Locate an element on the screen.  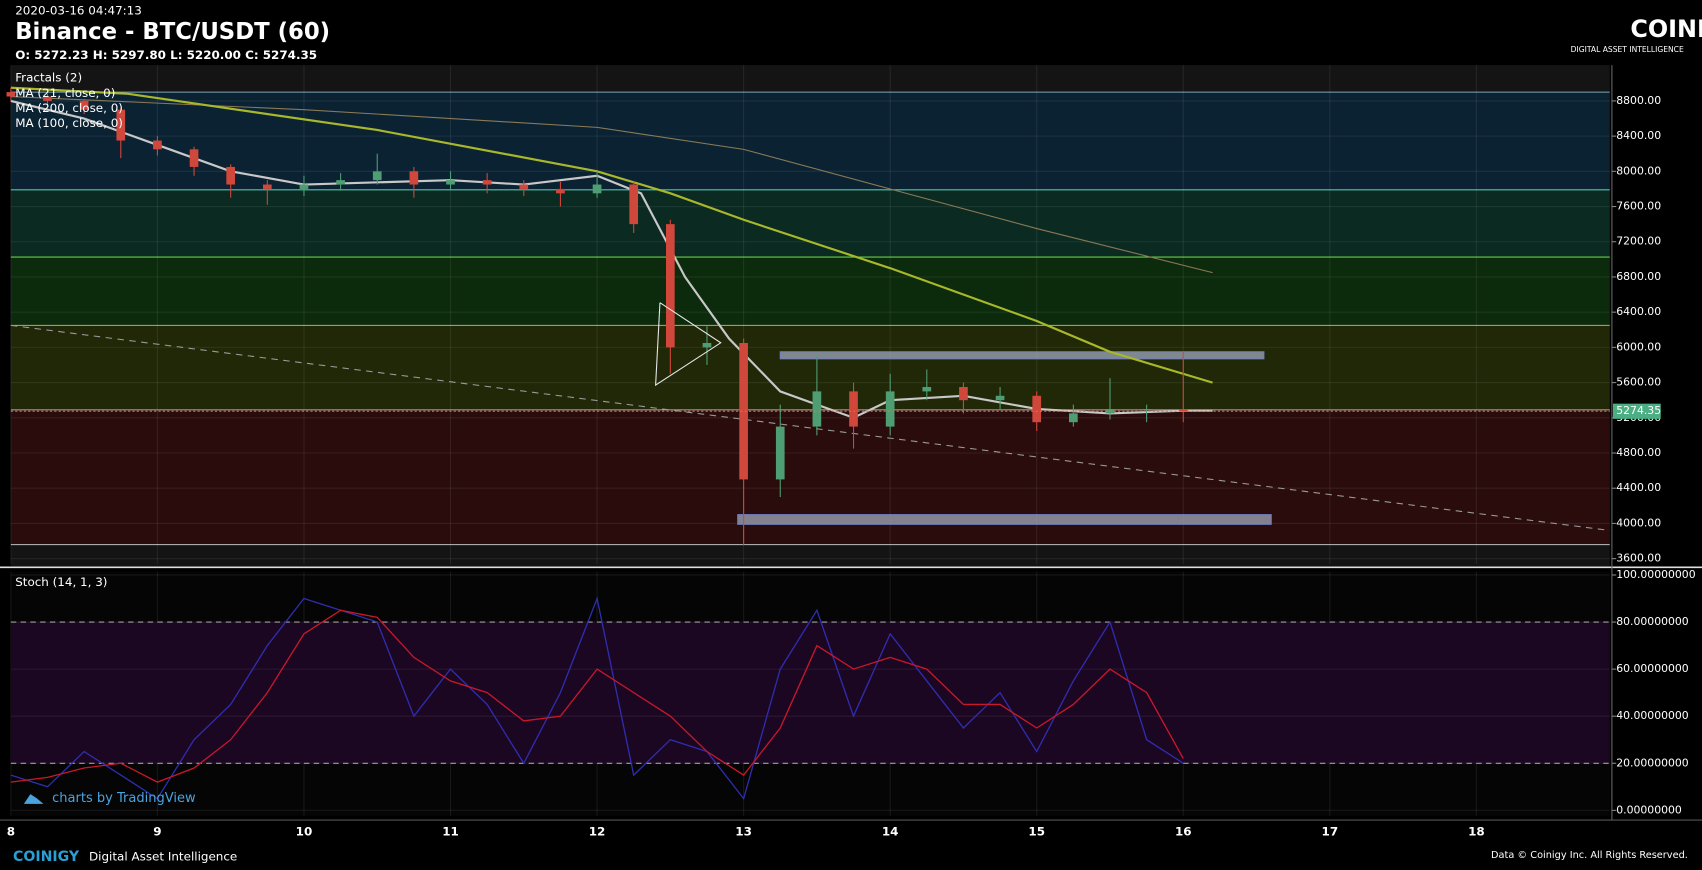
logo-icon is located at coordinates (33, 799).